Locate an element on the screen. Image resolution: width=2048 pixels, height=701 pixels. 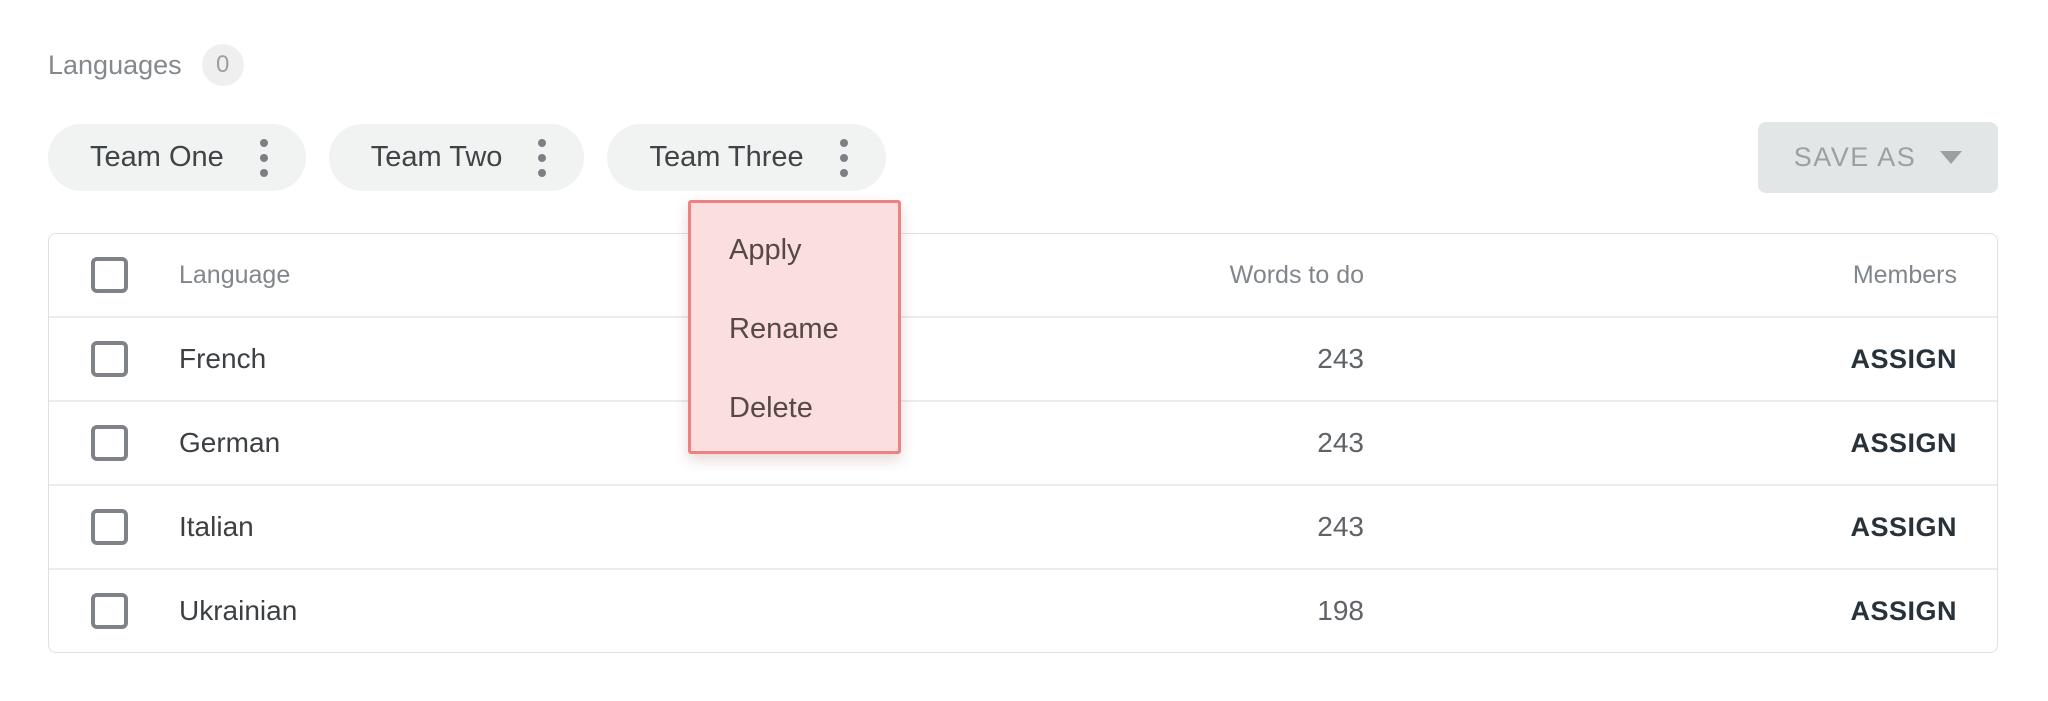
team-chip-label: Team One is located at coordinates (157, 157).